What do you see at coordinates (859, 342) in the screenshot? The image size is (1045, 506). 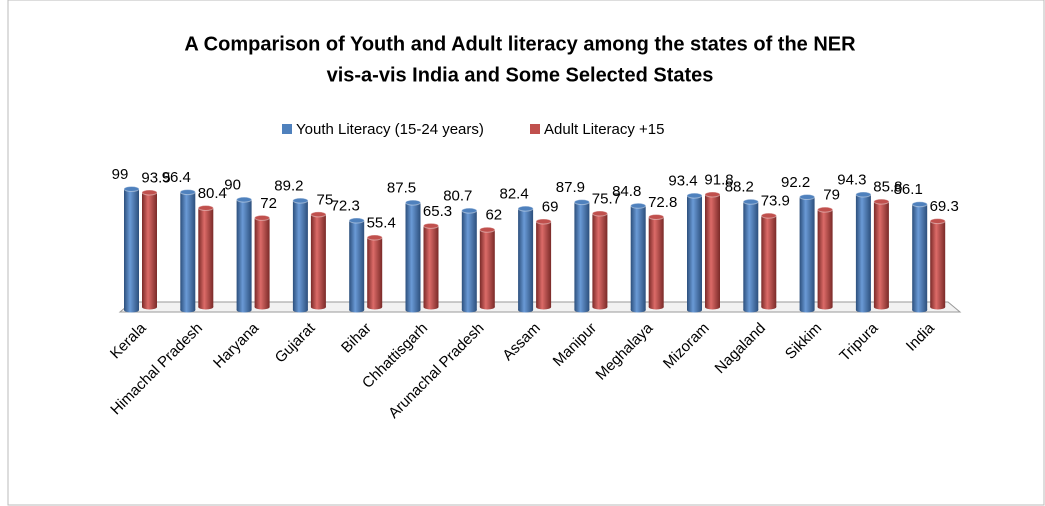 I see `x-tick-label: Tripura` at bounding box center [859, 342].